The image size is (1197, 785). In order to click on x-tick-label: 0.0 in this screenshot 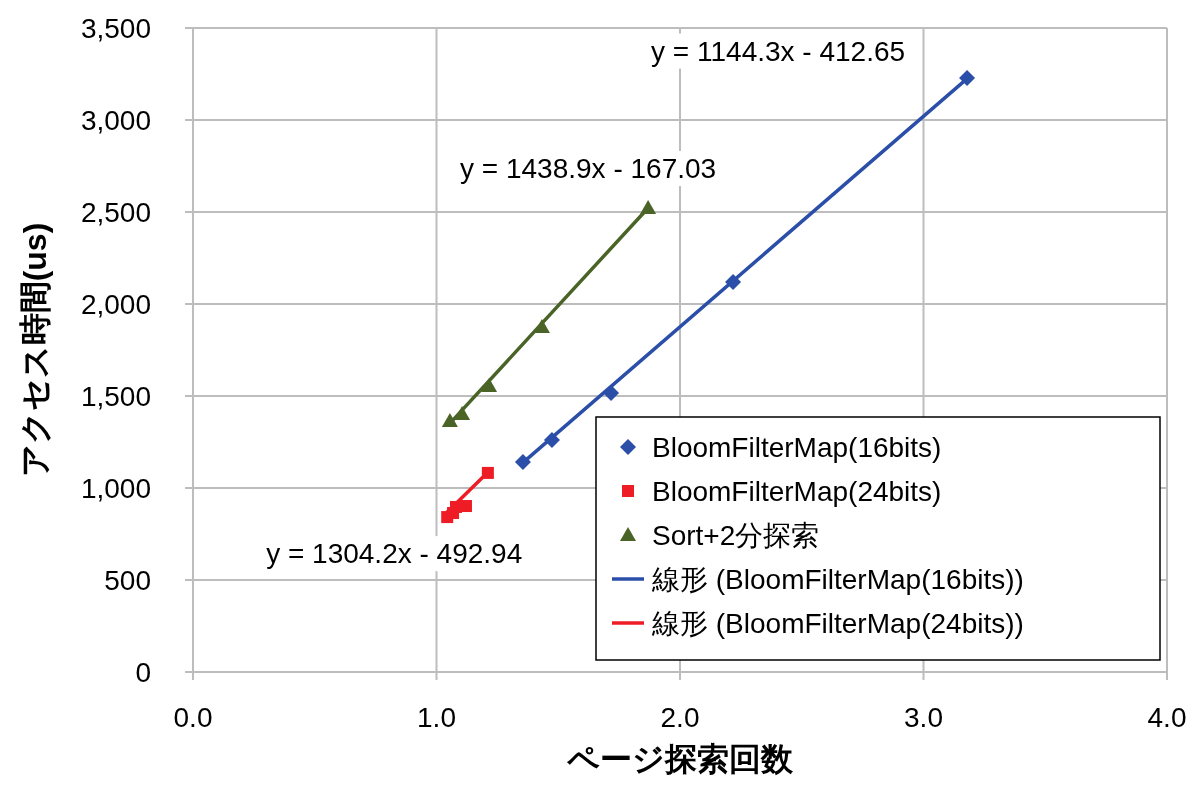, I will do `click(193, 717)`.